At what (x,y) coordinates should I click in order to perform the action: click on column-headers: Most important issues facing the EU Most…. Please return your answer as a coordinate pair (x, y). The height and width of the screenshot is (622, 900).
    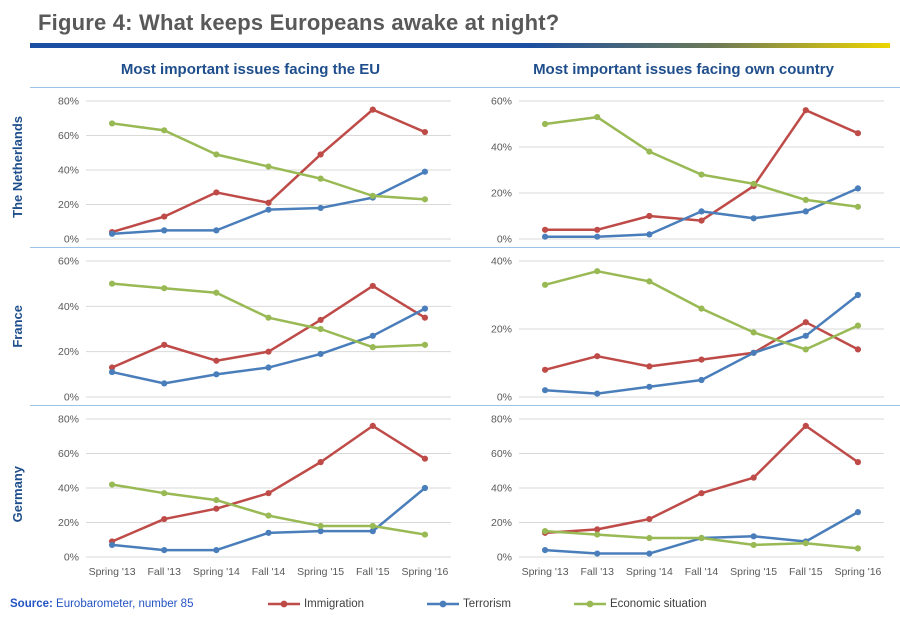
    Looking at the image, I should click on (450, 69).